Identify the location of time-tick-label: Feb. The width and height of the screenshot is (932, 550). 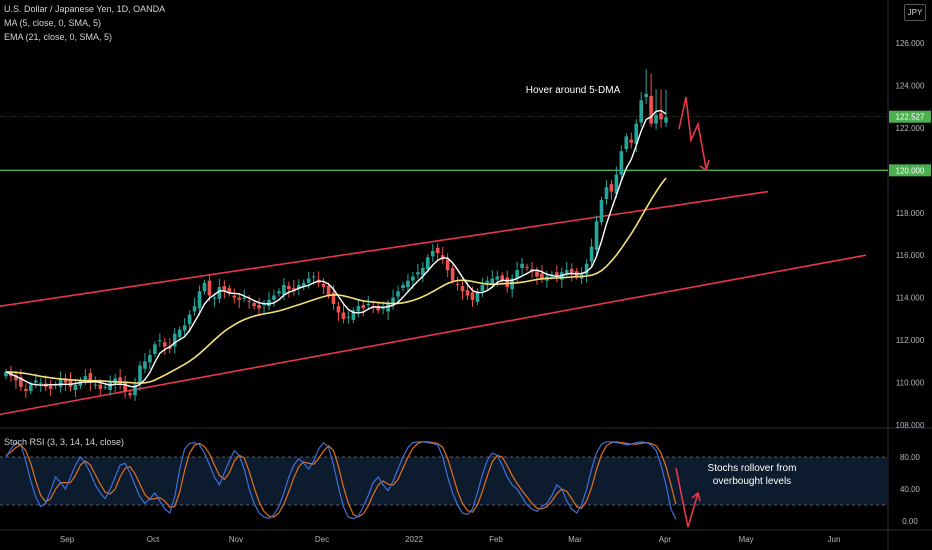
(496, 539).